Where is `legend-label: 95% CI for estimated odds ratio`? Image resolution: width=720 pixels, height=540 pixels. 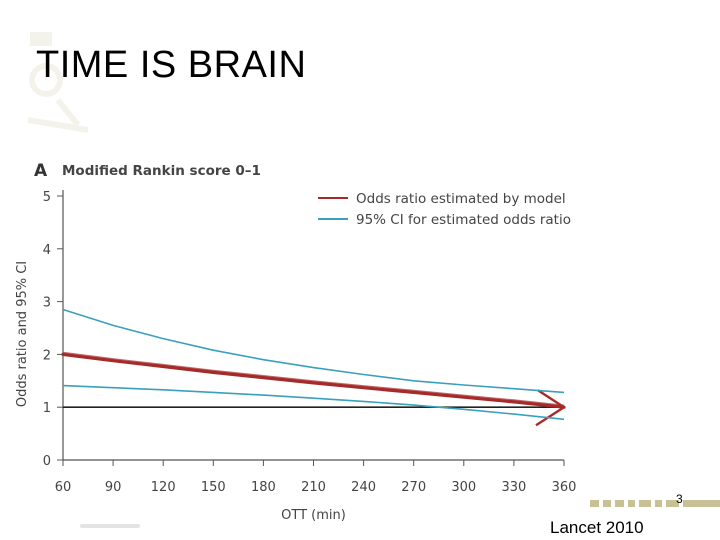 legend-label: 95% CI for estimated odds ratio is located at coordinates (463, 220).